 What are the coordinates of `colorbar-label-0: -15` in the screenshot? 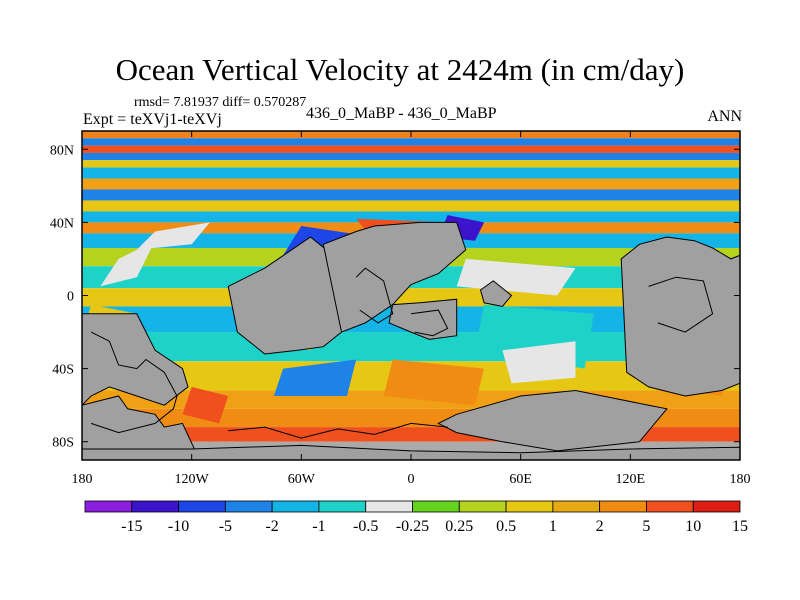 It's located at (131, 526).